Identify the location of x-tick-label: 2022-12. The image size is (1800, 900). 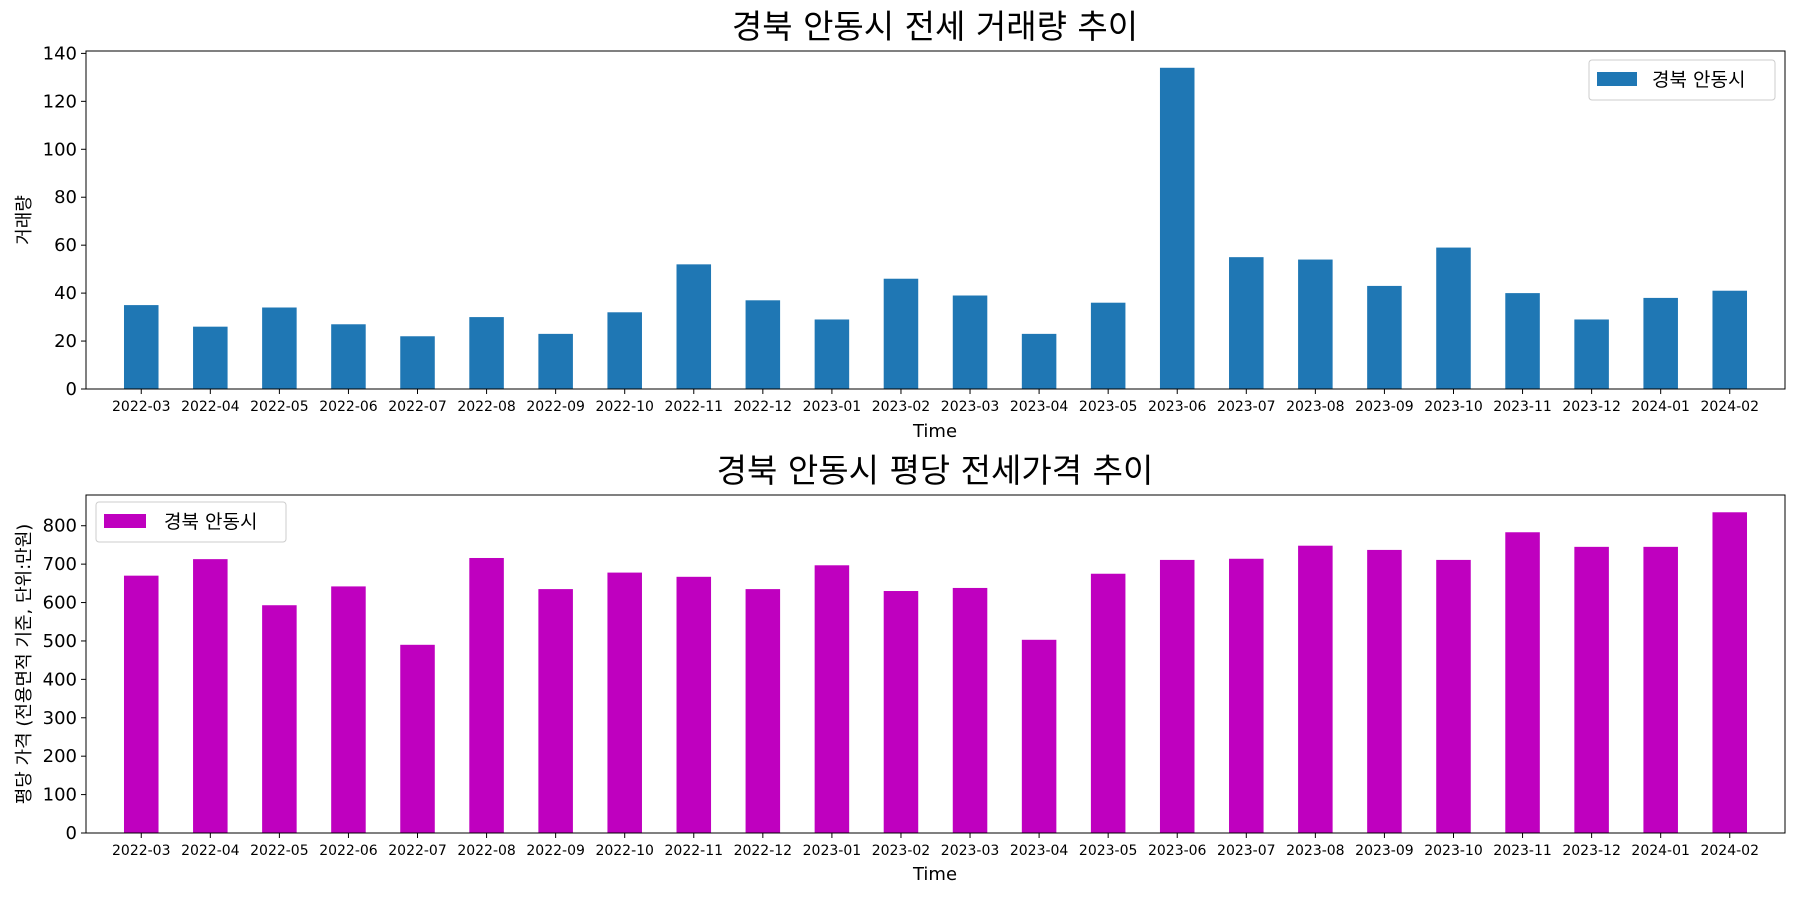
(763, 407).